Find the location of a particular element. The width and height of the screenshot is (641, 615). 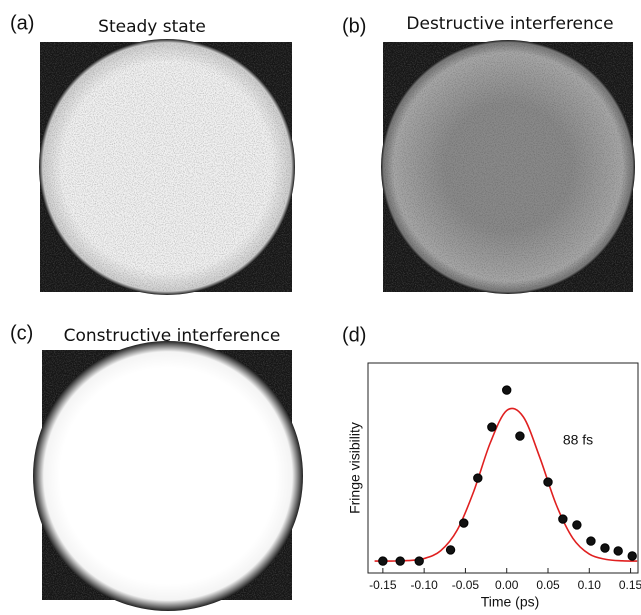

panel-label: (b) is located at coordinates (354, 26).